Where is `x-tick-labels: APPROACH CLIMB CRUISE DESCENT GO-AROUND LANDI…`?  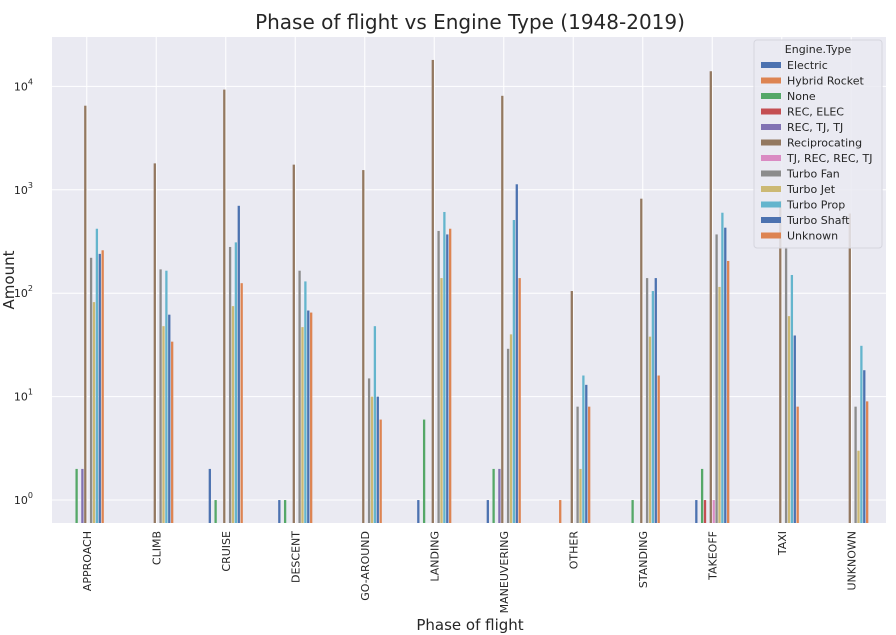 x-tick-labels: APPROACH CLIMB CRUISE DESCENT GO-AROUND LANDI… is located at coordinates (470, 572).